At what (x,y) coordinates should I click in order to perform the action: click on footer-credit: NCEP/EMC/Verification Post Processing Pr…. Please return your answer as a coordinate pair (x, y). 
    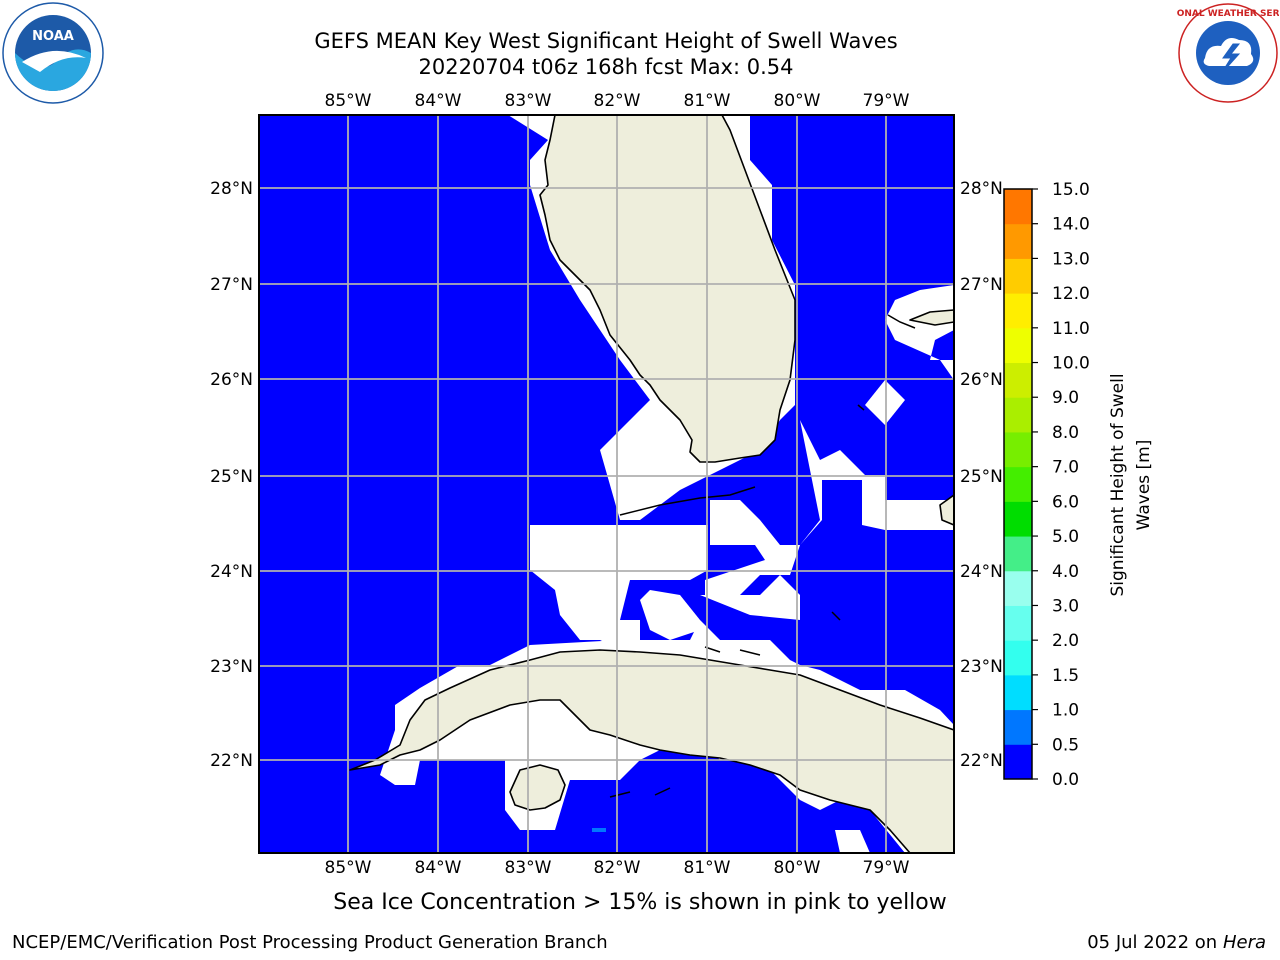
    Looking at the image, I should click on (310, 942).